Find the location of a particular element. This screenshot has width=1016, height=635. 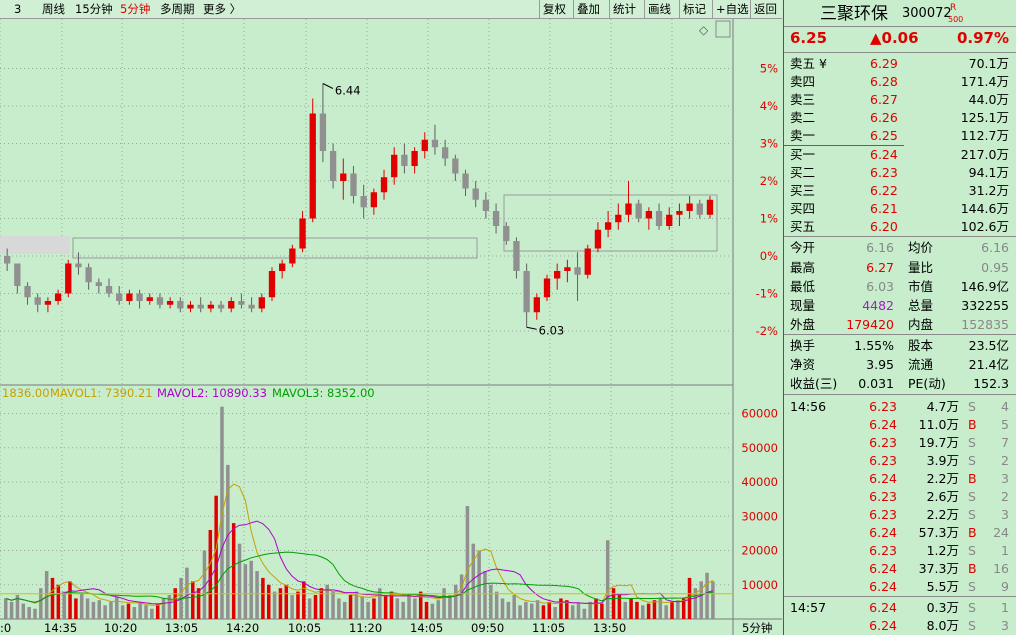

tick-count: 3 is located at coordinates (1005, 478).